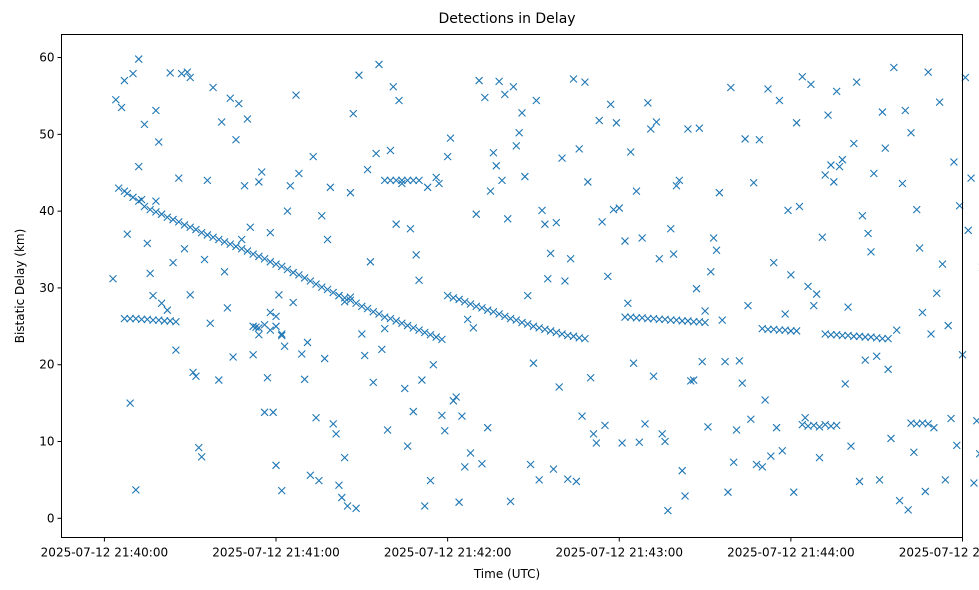 The height and width of the screenshot is (590, 979). Describe the element at coordinates (46, 58) in the screenshot. I see `y-tick-label-6: 60` at that location.